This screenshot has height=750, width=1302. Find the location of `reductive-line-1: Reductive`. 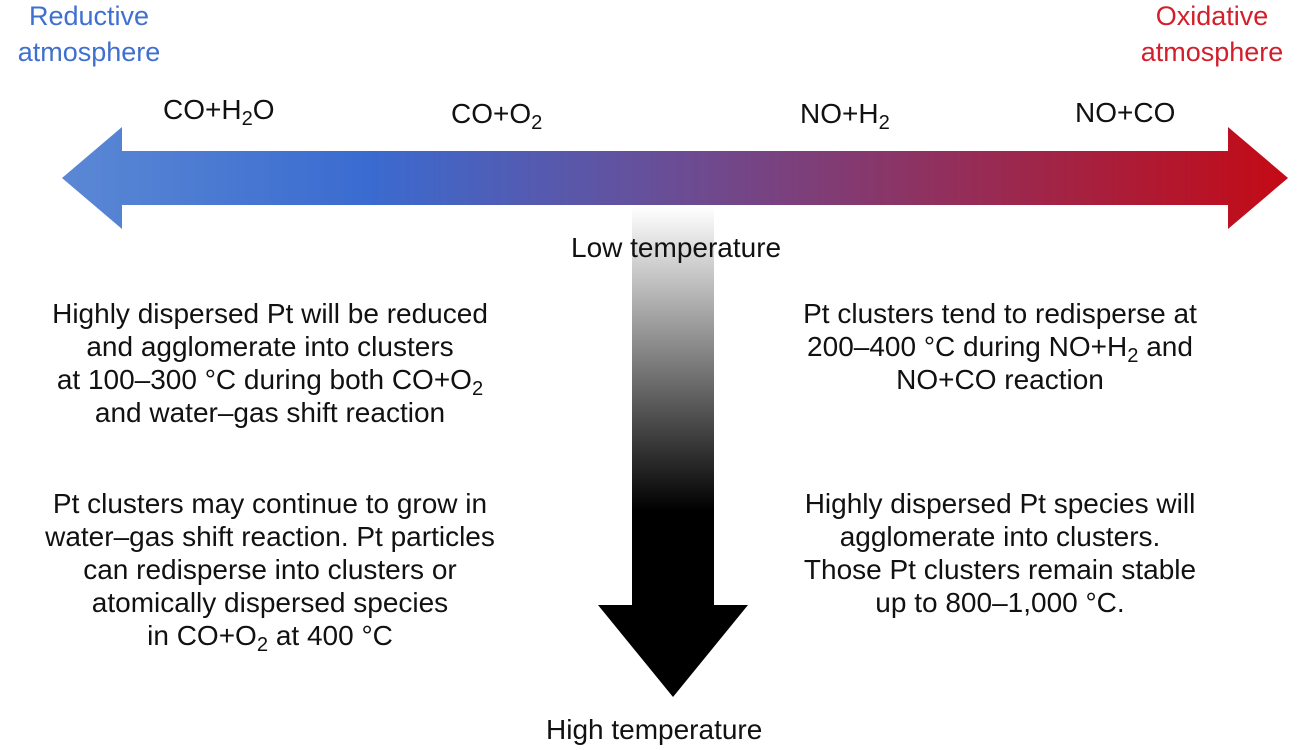

reductive-line-1: Reductive is located at coordinates (89, 16).